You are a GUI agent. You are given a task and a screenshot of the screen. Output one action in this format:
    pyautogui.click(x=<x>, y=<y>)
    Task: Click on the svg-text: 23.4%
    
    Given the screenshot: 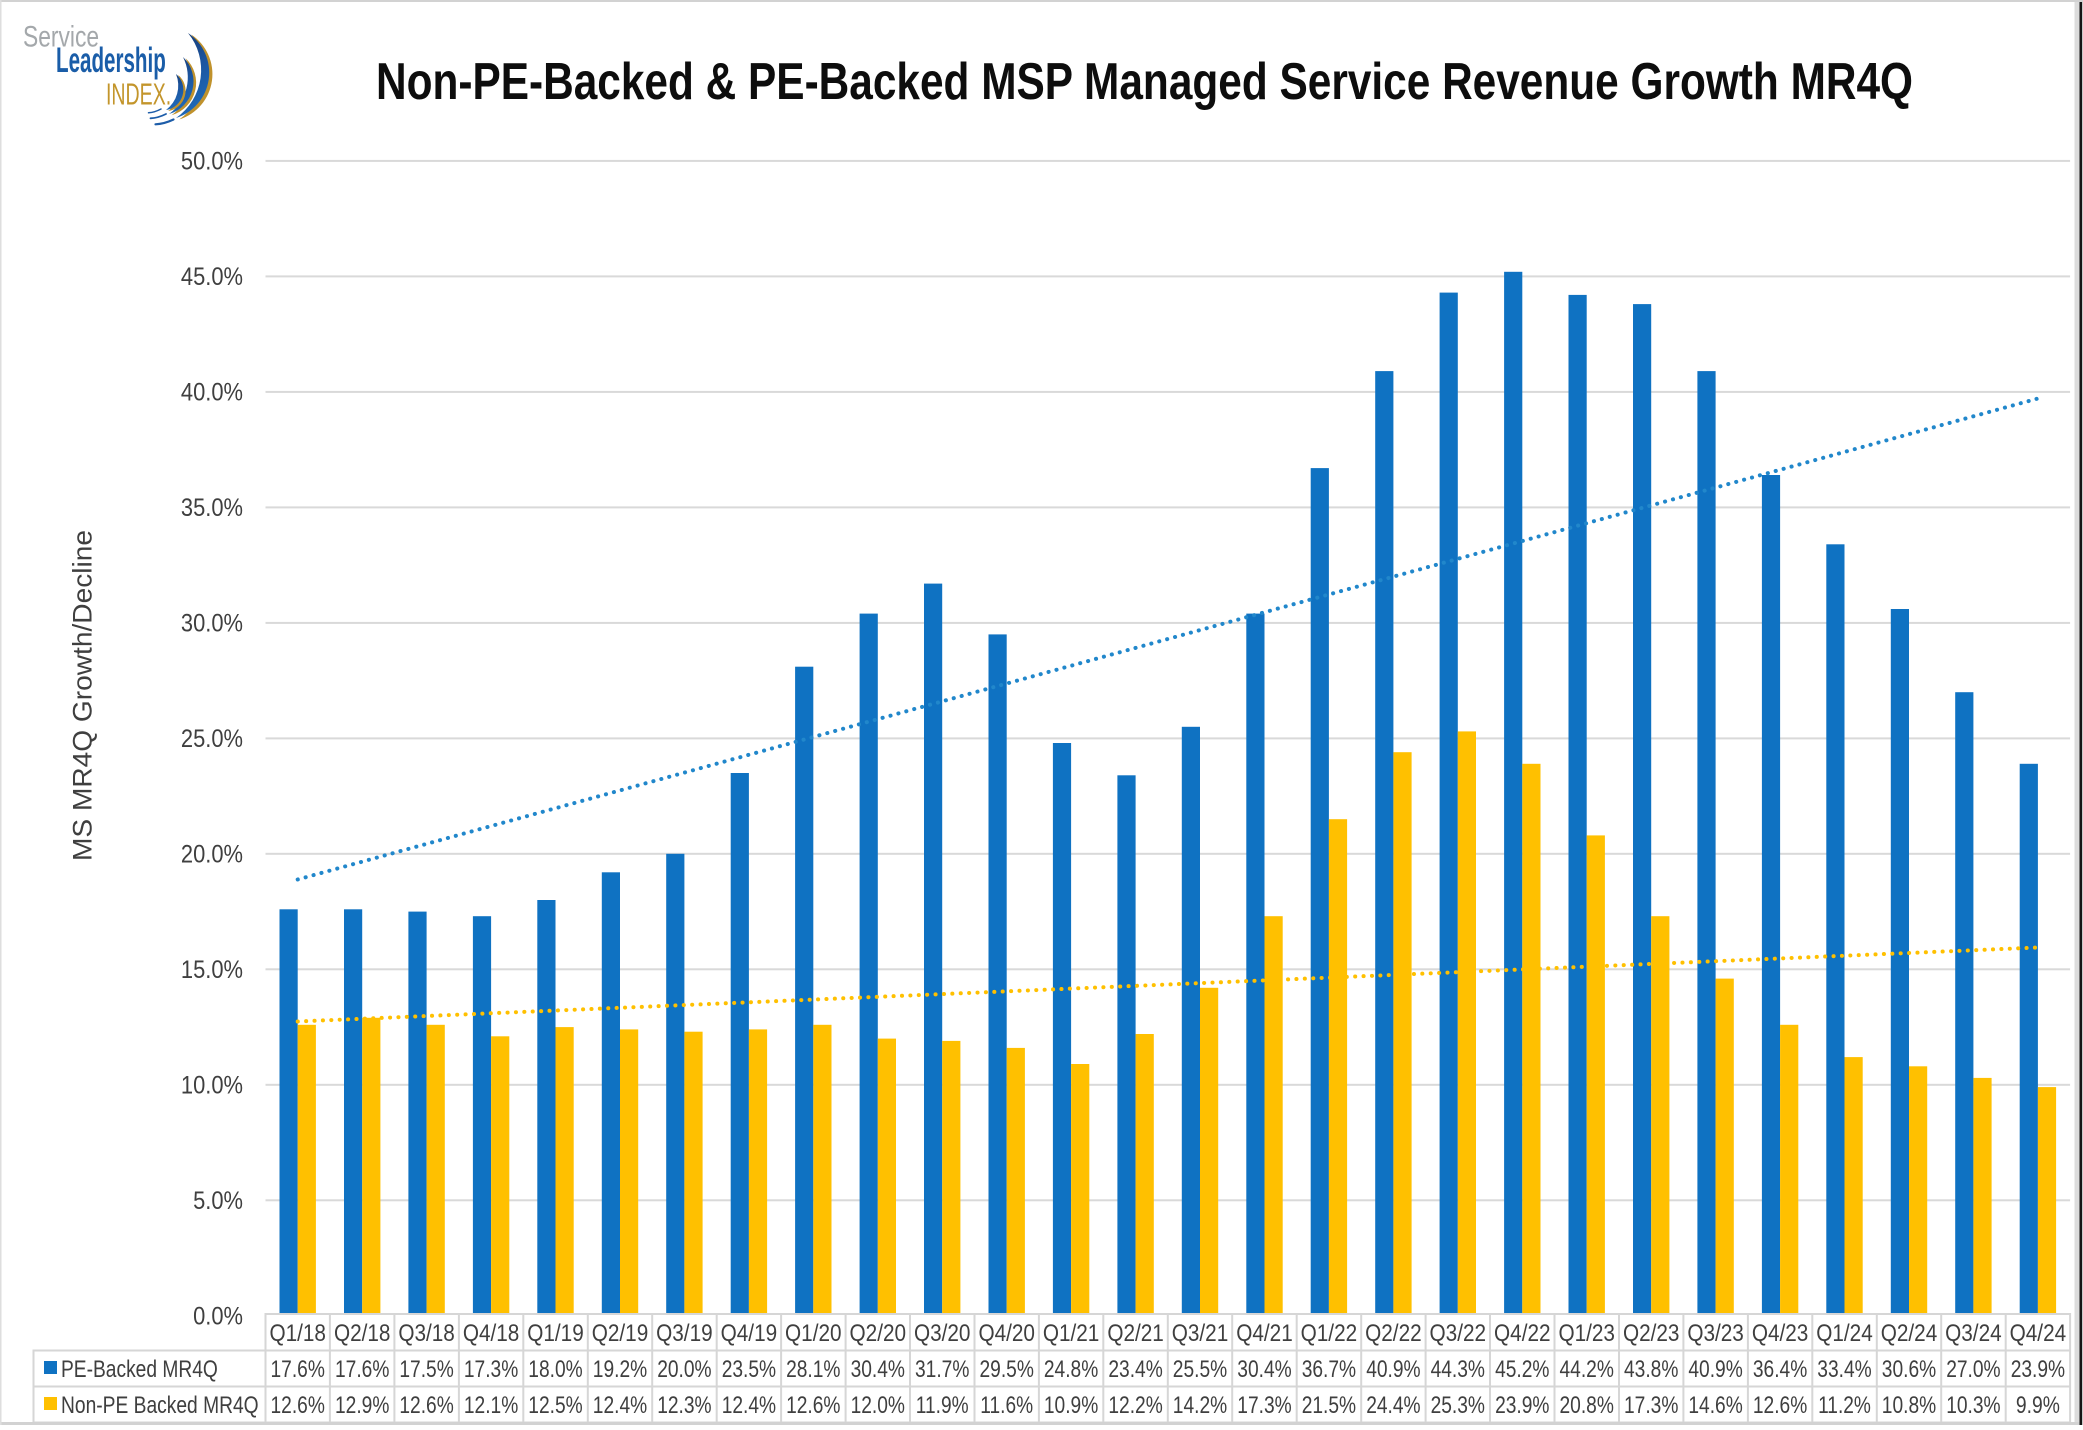 What is the action you would take?
    pyautogui.click(x=1135, y=1369)
    